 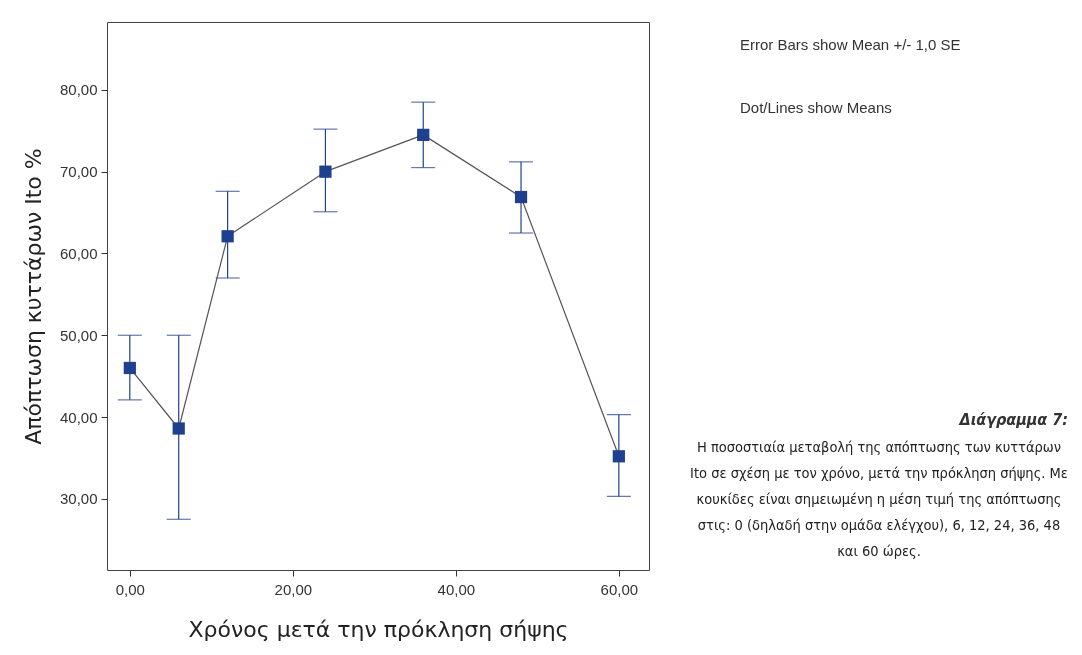 I want to click on y-axis-title: Απόπτωση κυττάρων Ito %, so click(x=33, y=296).